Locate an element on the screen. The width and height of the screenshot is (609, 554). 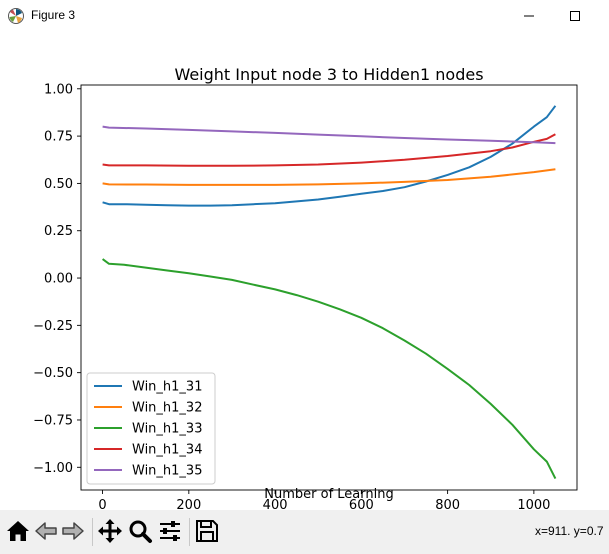
maximize-icon is located at coordinates (575, 16).